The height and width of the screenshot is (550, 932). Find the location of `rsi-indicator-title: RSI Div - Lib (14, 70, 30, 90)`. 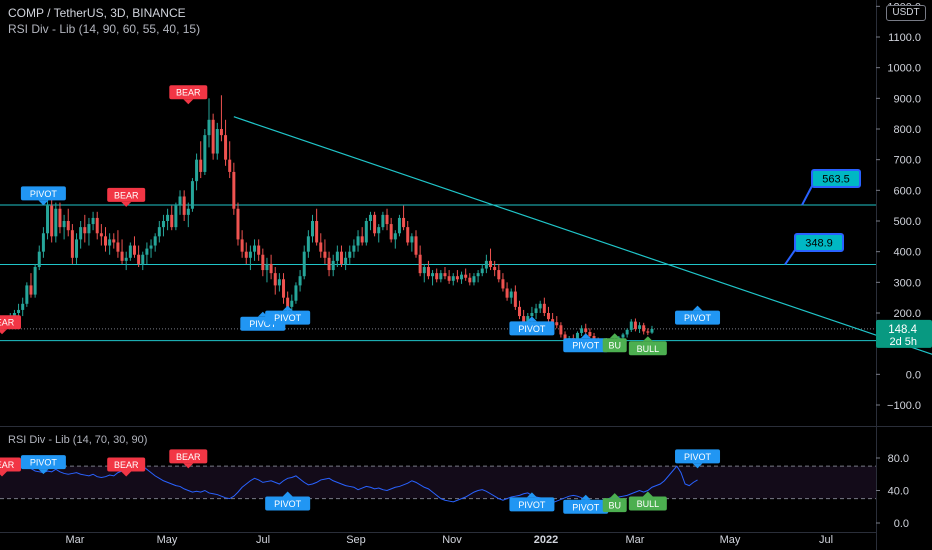

rsi-indicator-title: RSI Div - Lib (14, 70, 30, 90) is located at coordinates (77, 440).